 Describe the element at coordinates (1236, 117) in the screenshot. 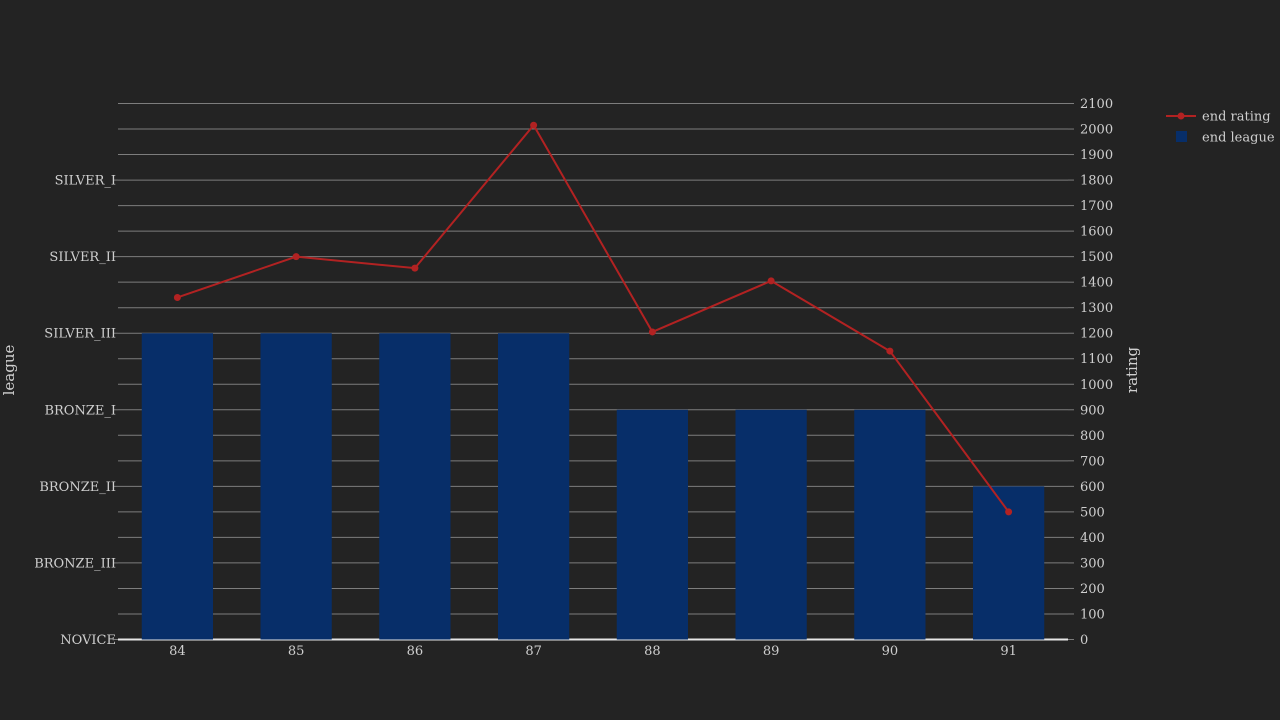

I see `legend-label-end-rating: end rating` at that location.